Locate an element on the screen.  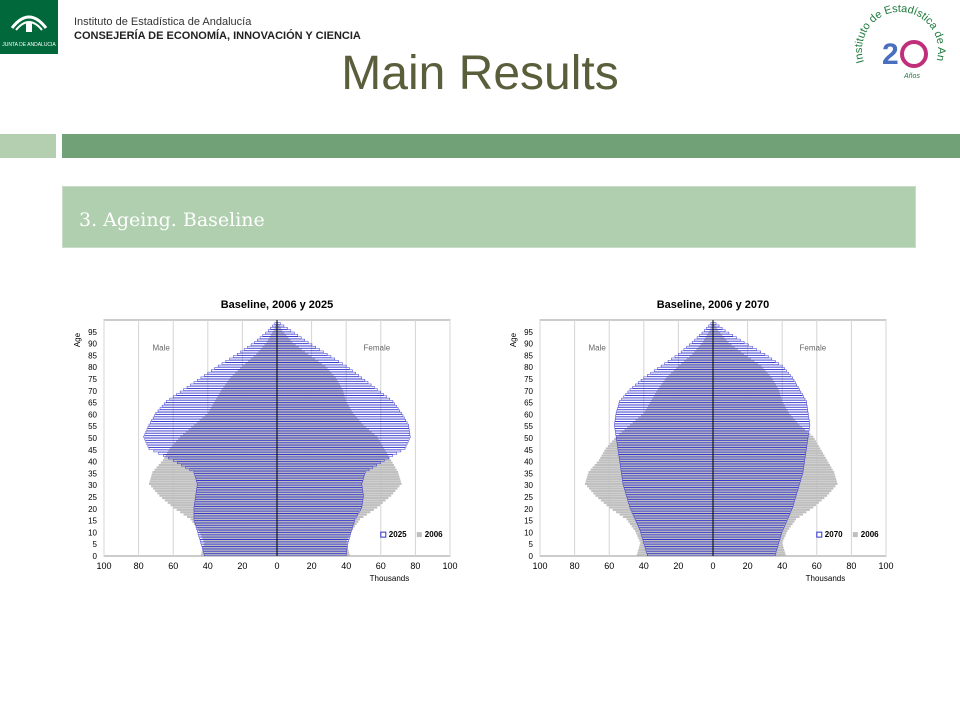
y-tick-label: 20 is located at coordinates (528, 509).